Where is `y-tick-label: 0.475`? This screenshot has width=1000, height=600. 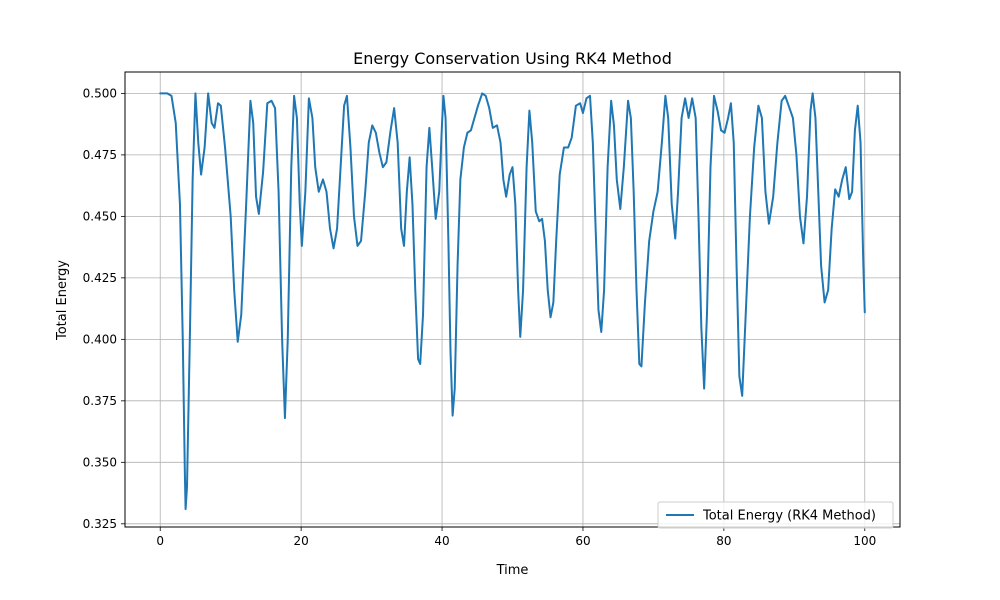
y-tick-label: 0.475 is located at coordinates (100, 155).